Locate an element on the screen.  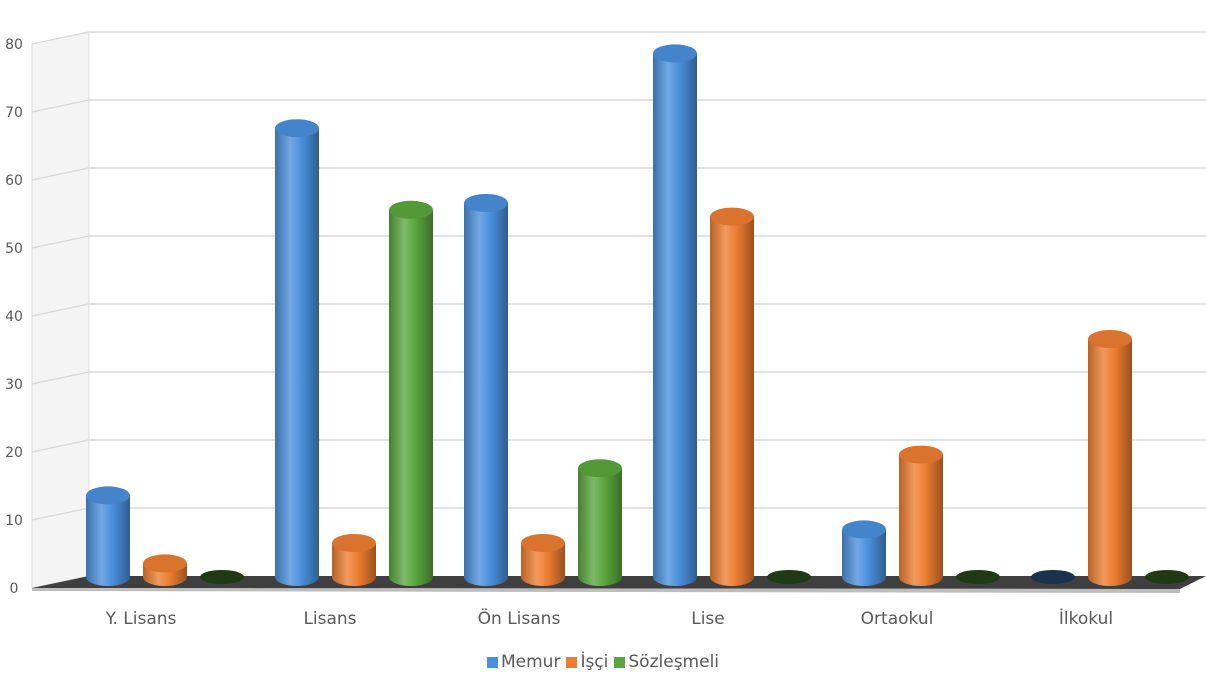
y-tick-label: 30 is located at coordinates (14, 385).